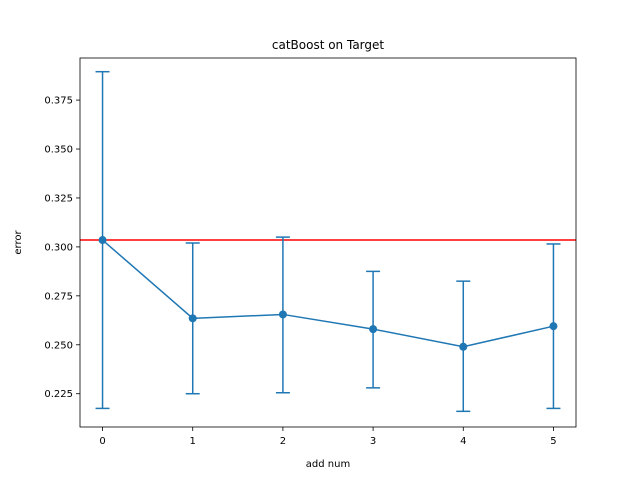  Describe the element at coordinates (18, 242) in the screenshot. I see `y-axis-label: error` at that location.